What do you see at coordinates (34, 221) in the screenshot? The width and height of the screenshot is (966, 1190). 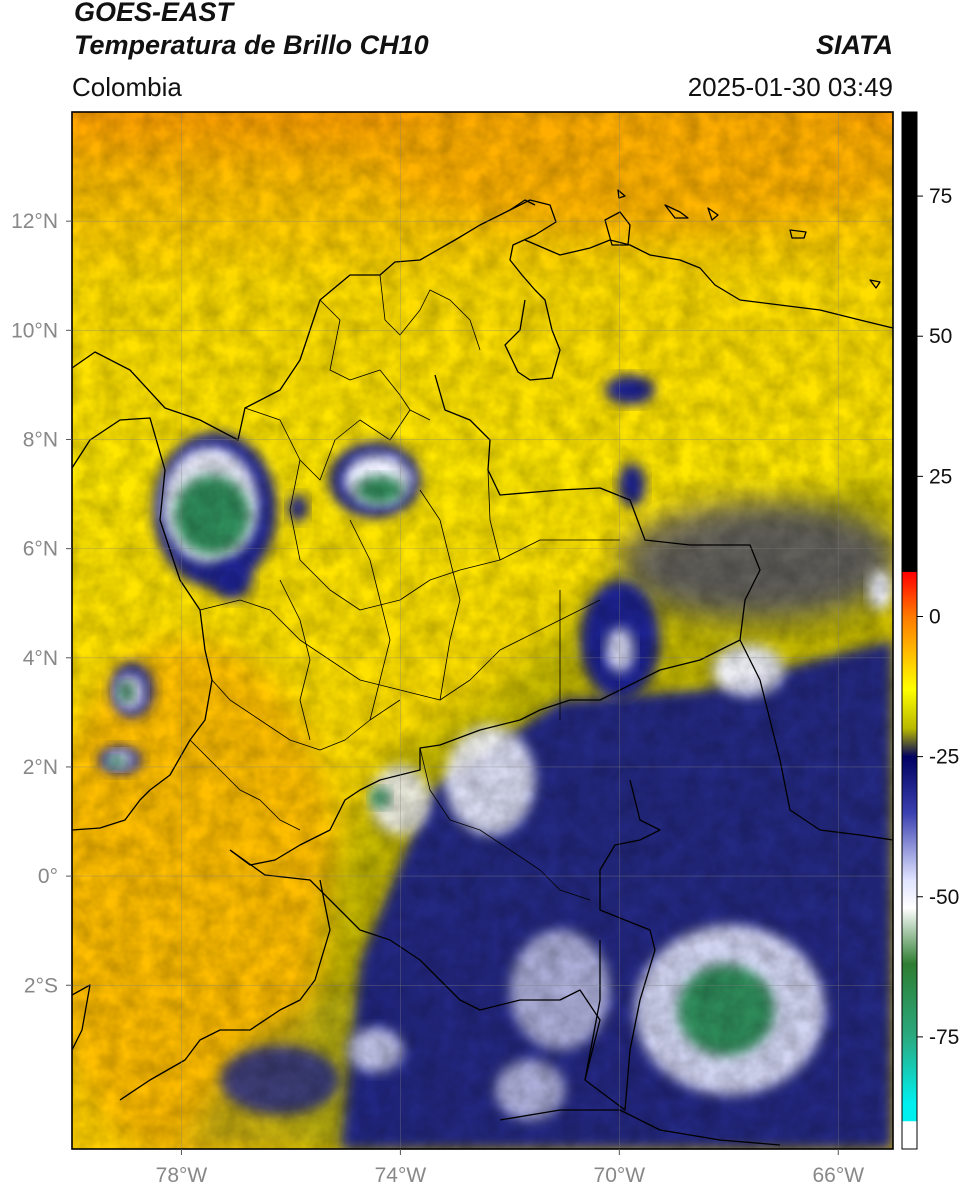 I see `lat-tick-label: 12°N` at bounding box center [34, 221].